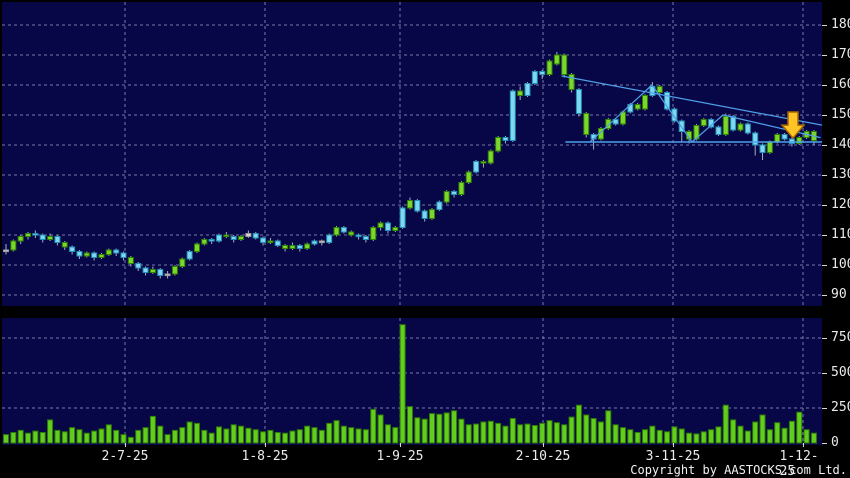  I want to click on price-axis-label: 120, so click(840, 204).